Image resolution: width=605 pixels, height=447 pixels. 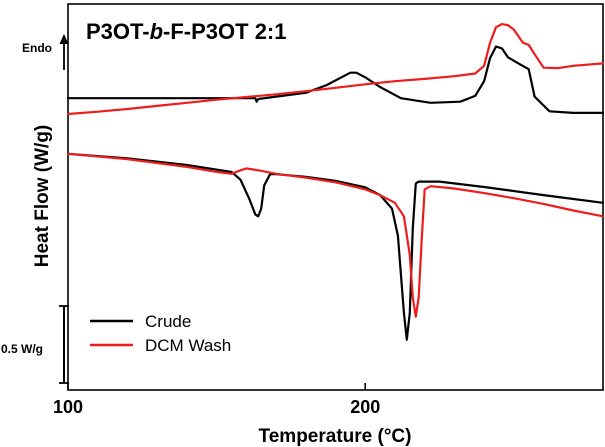 What do you see at coordinates (168, 321) in the screenshot?
I see `legend-label-crude: Crude` at bounding box center [168, 321].